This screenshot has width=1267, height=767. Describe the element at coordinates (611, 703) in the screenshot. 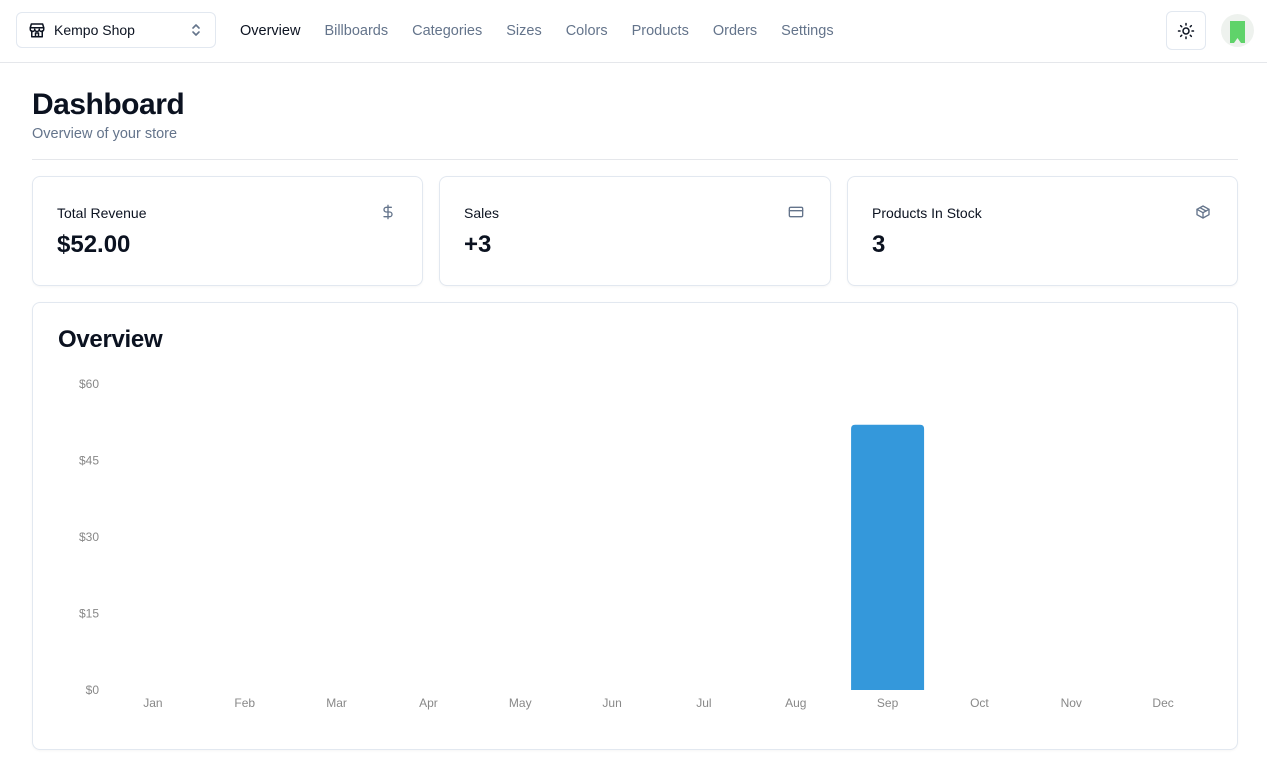

I see `x-tick-label: Jun` at that location.